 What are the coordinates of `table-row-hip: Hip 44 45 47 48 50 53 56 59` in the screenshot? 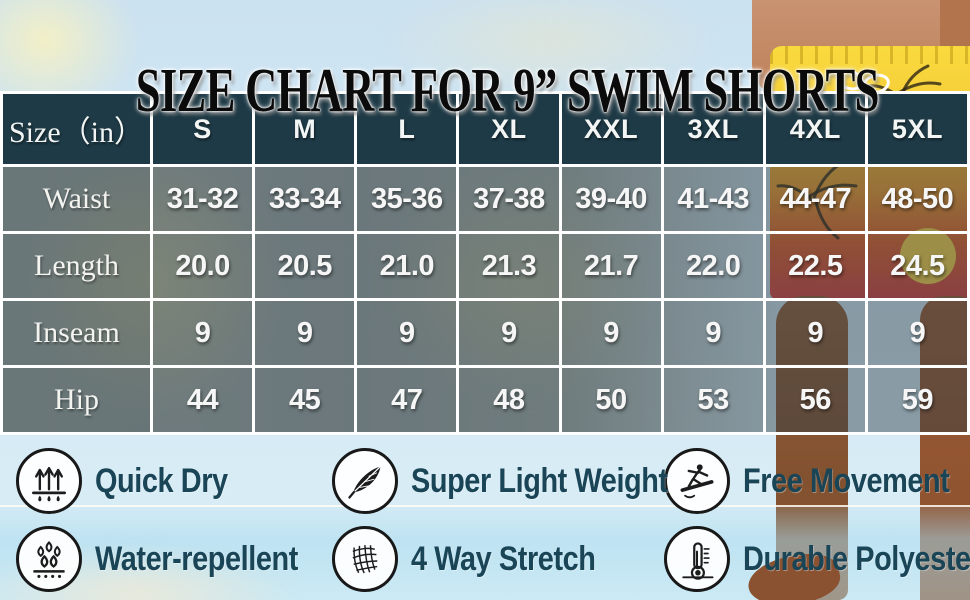 It's located at (485, 400).